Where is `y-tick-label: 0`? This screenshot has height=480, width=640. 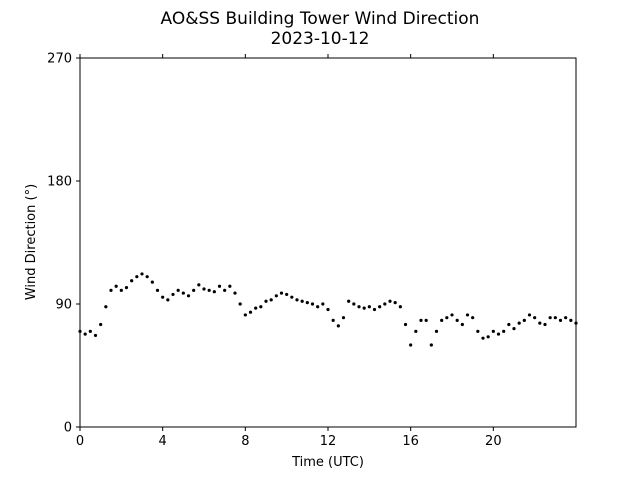
y-tick-label: 0 is located at coordinates (68, 428).